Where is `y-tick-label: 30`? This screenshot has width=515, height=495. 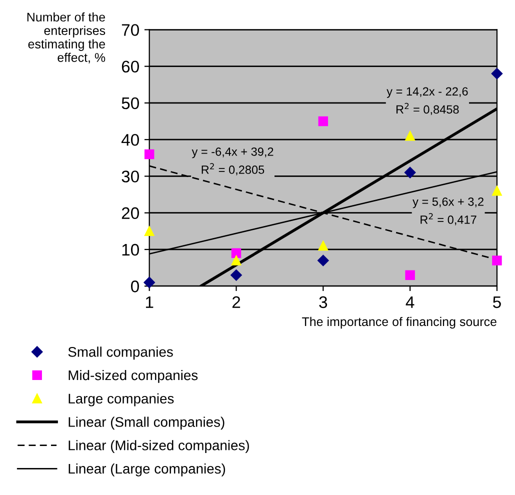
y-tick-label: 30 is located at coordinates (130, 176).